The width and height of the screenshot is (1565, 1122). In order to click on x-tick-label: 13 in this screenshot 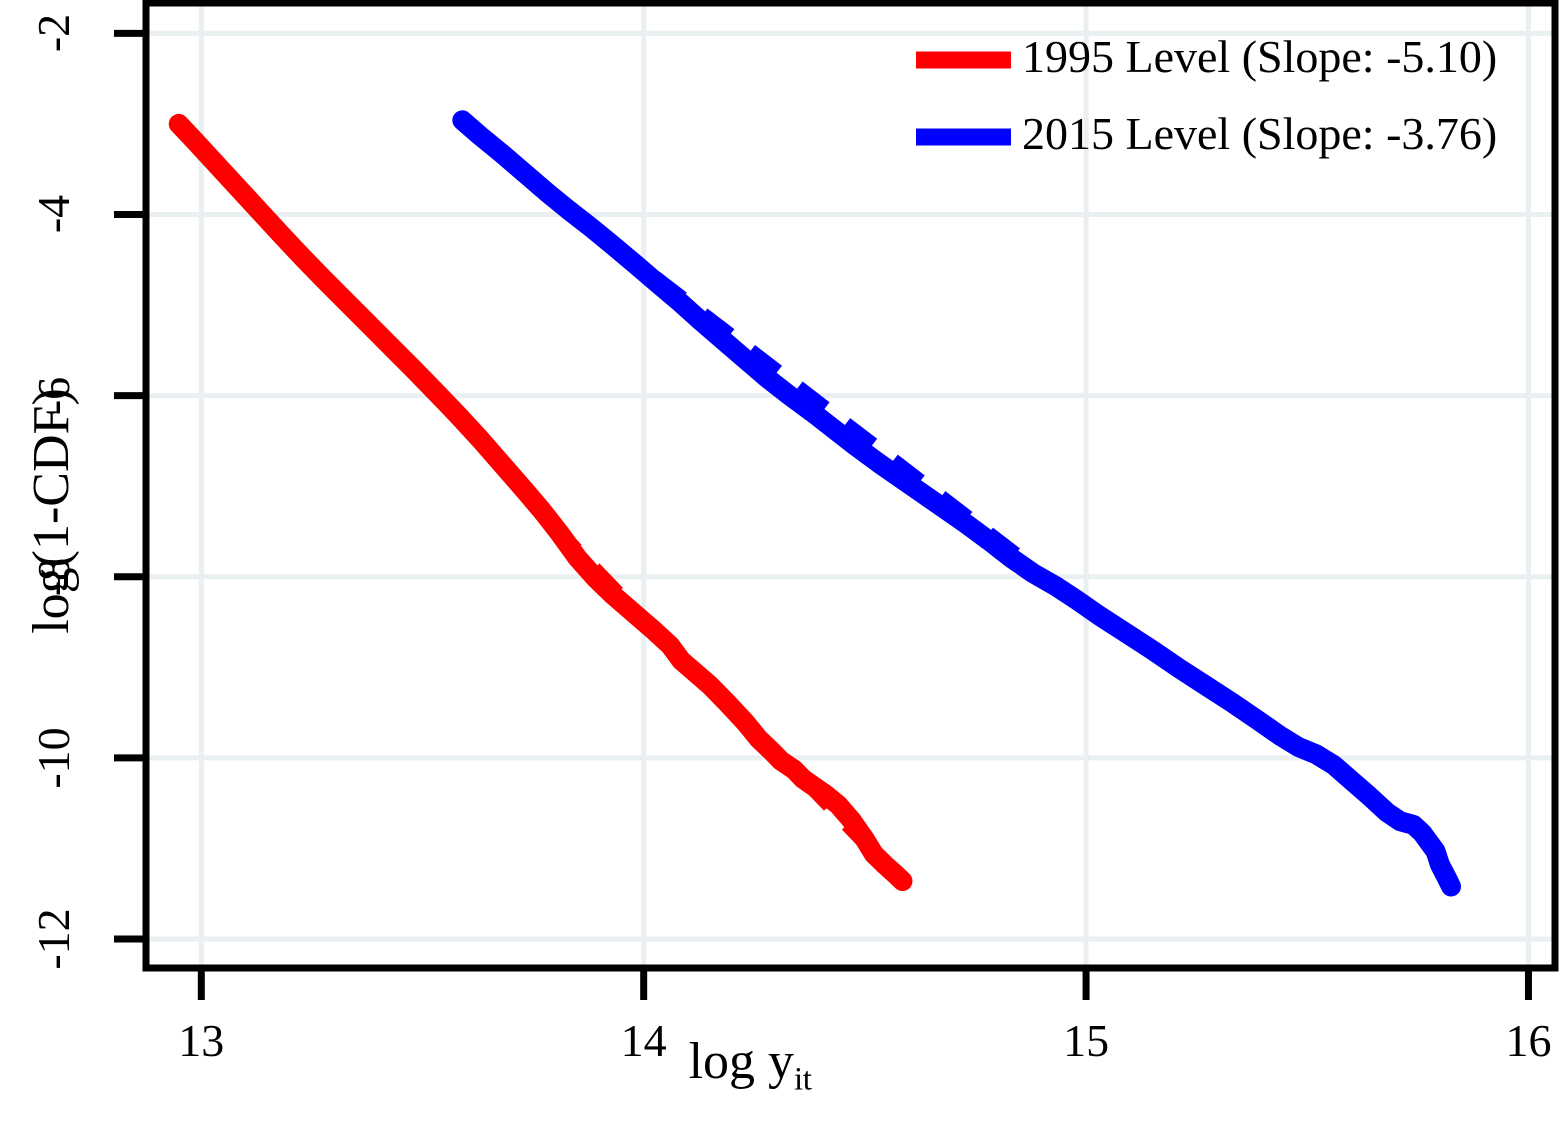, I will do `click(201, 1040)`.